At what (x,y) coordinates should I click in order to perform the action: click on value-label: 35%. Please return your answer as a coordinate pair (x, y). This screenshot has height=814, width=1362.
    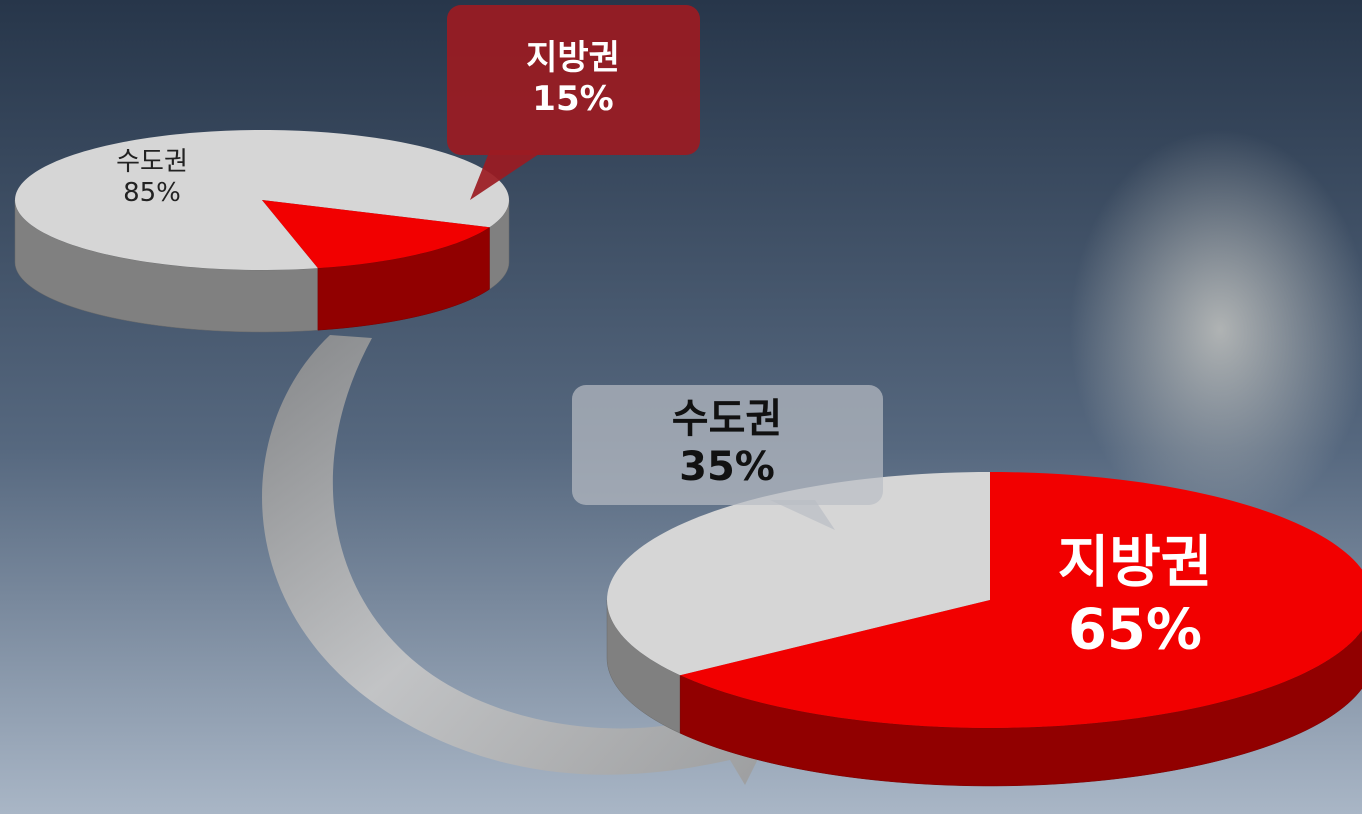
    Looking at the image, I should click on (727, 467).